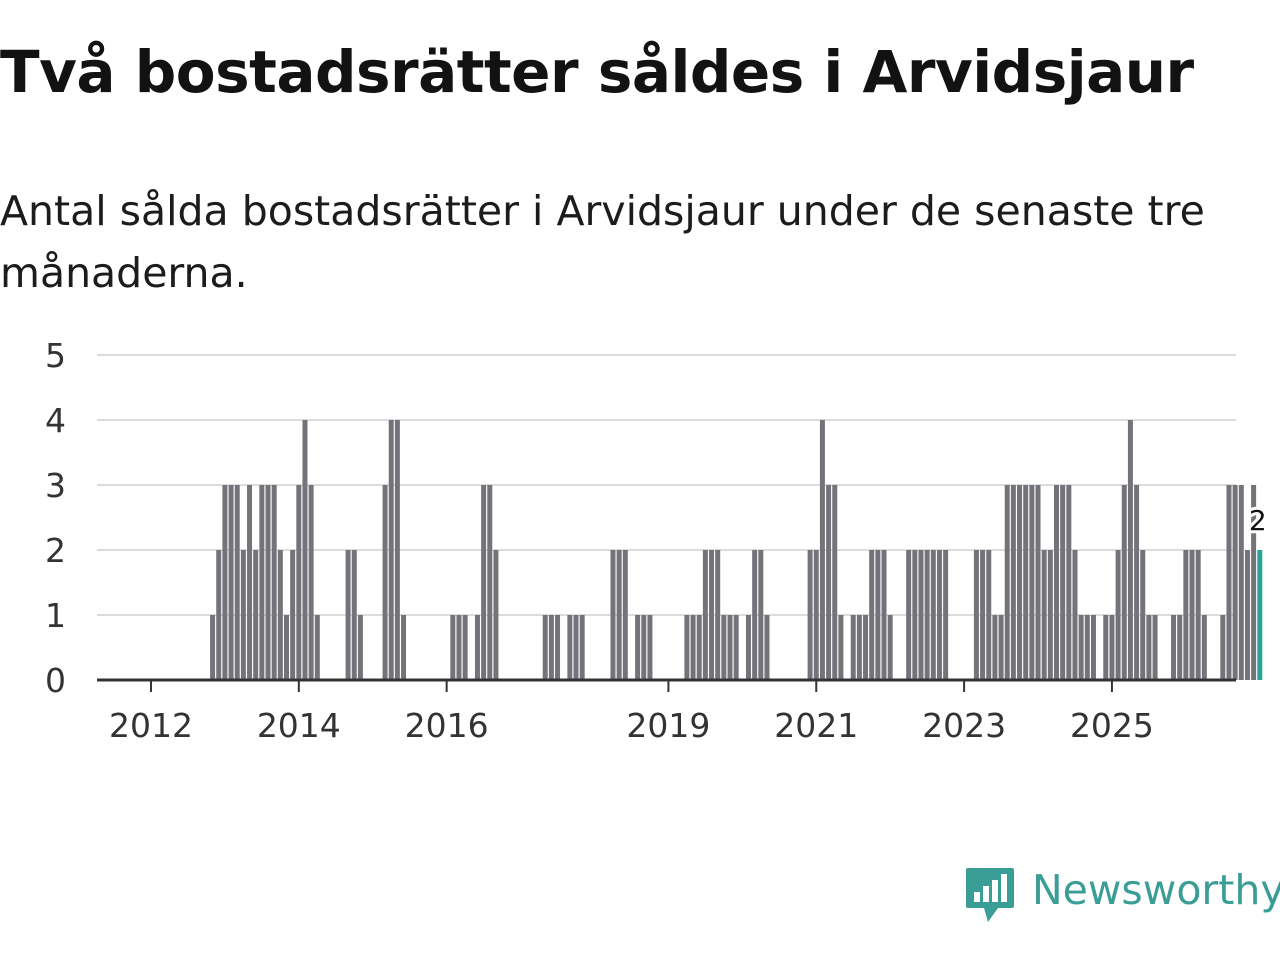 The height and width of the screenshot is (960, 1280). I want to click on data-label: 2, so click(1258, 520).